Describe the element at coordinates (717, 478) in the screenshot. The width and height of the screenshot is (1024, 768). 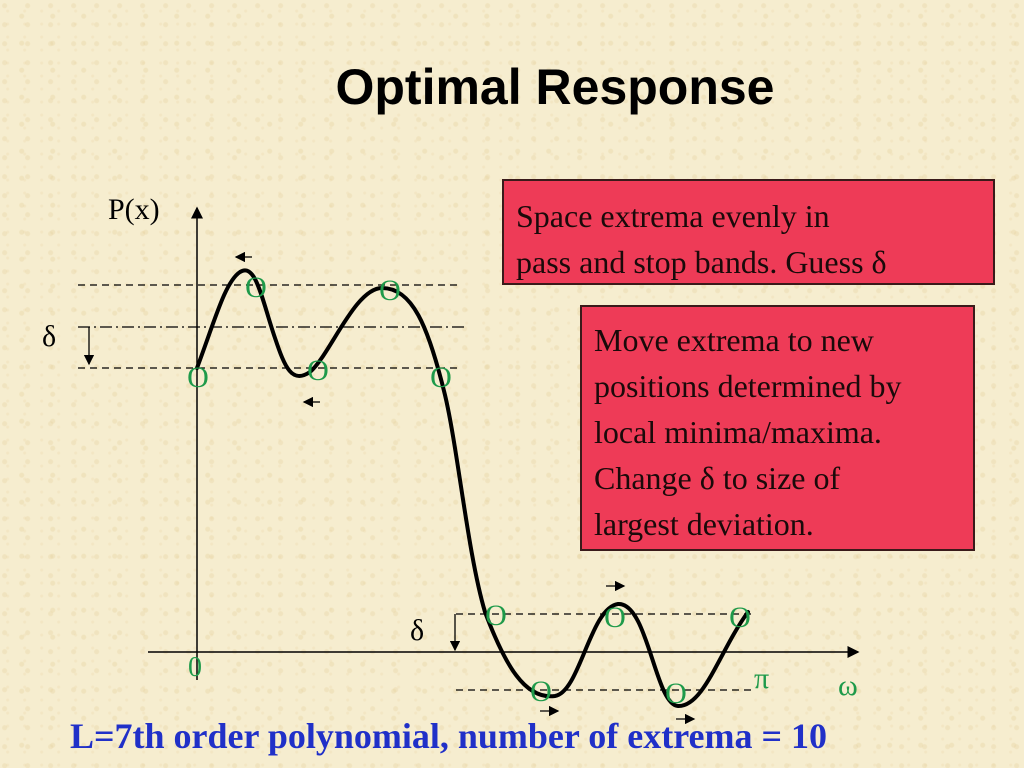
I see `note-line: Change δ to size of` at that location.